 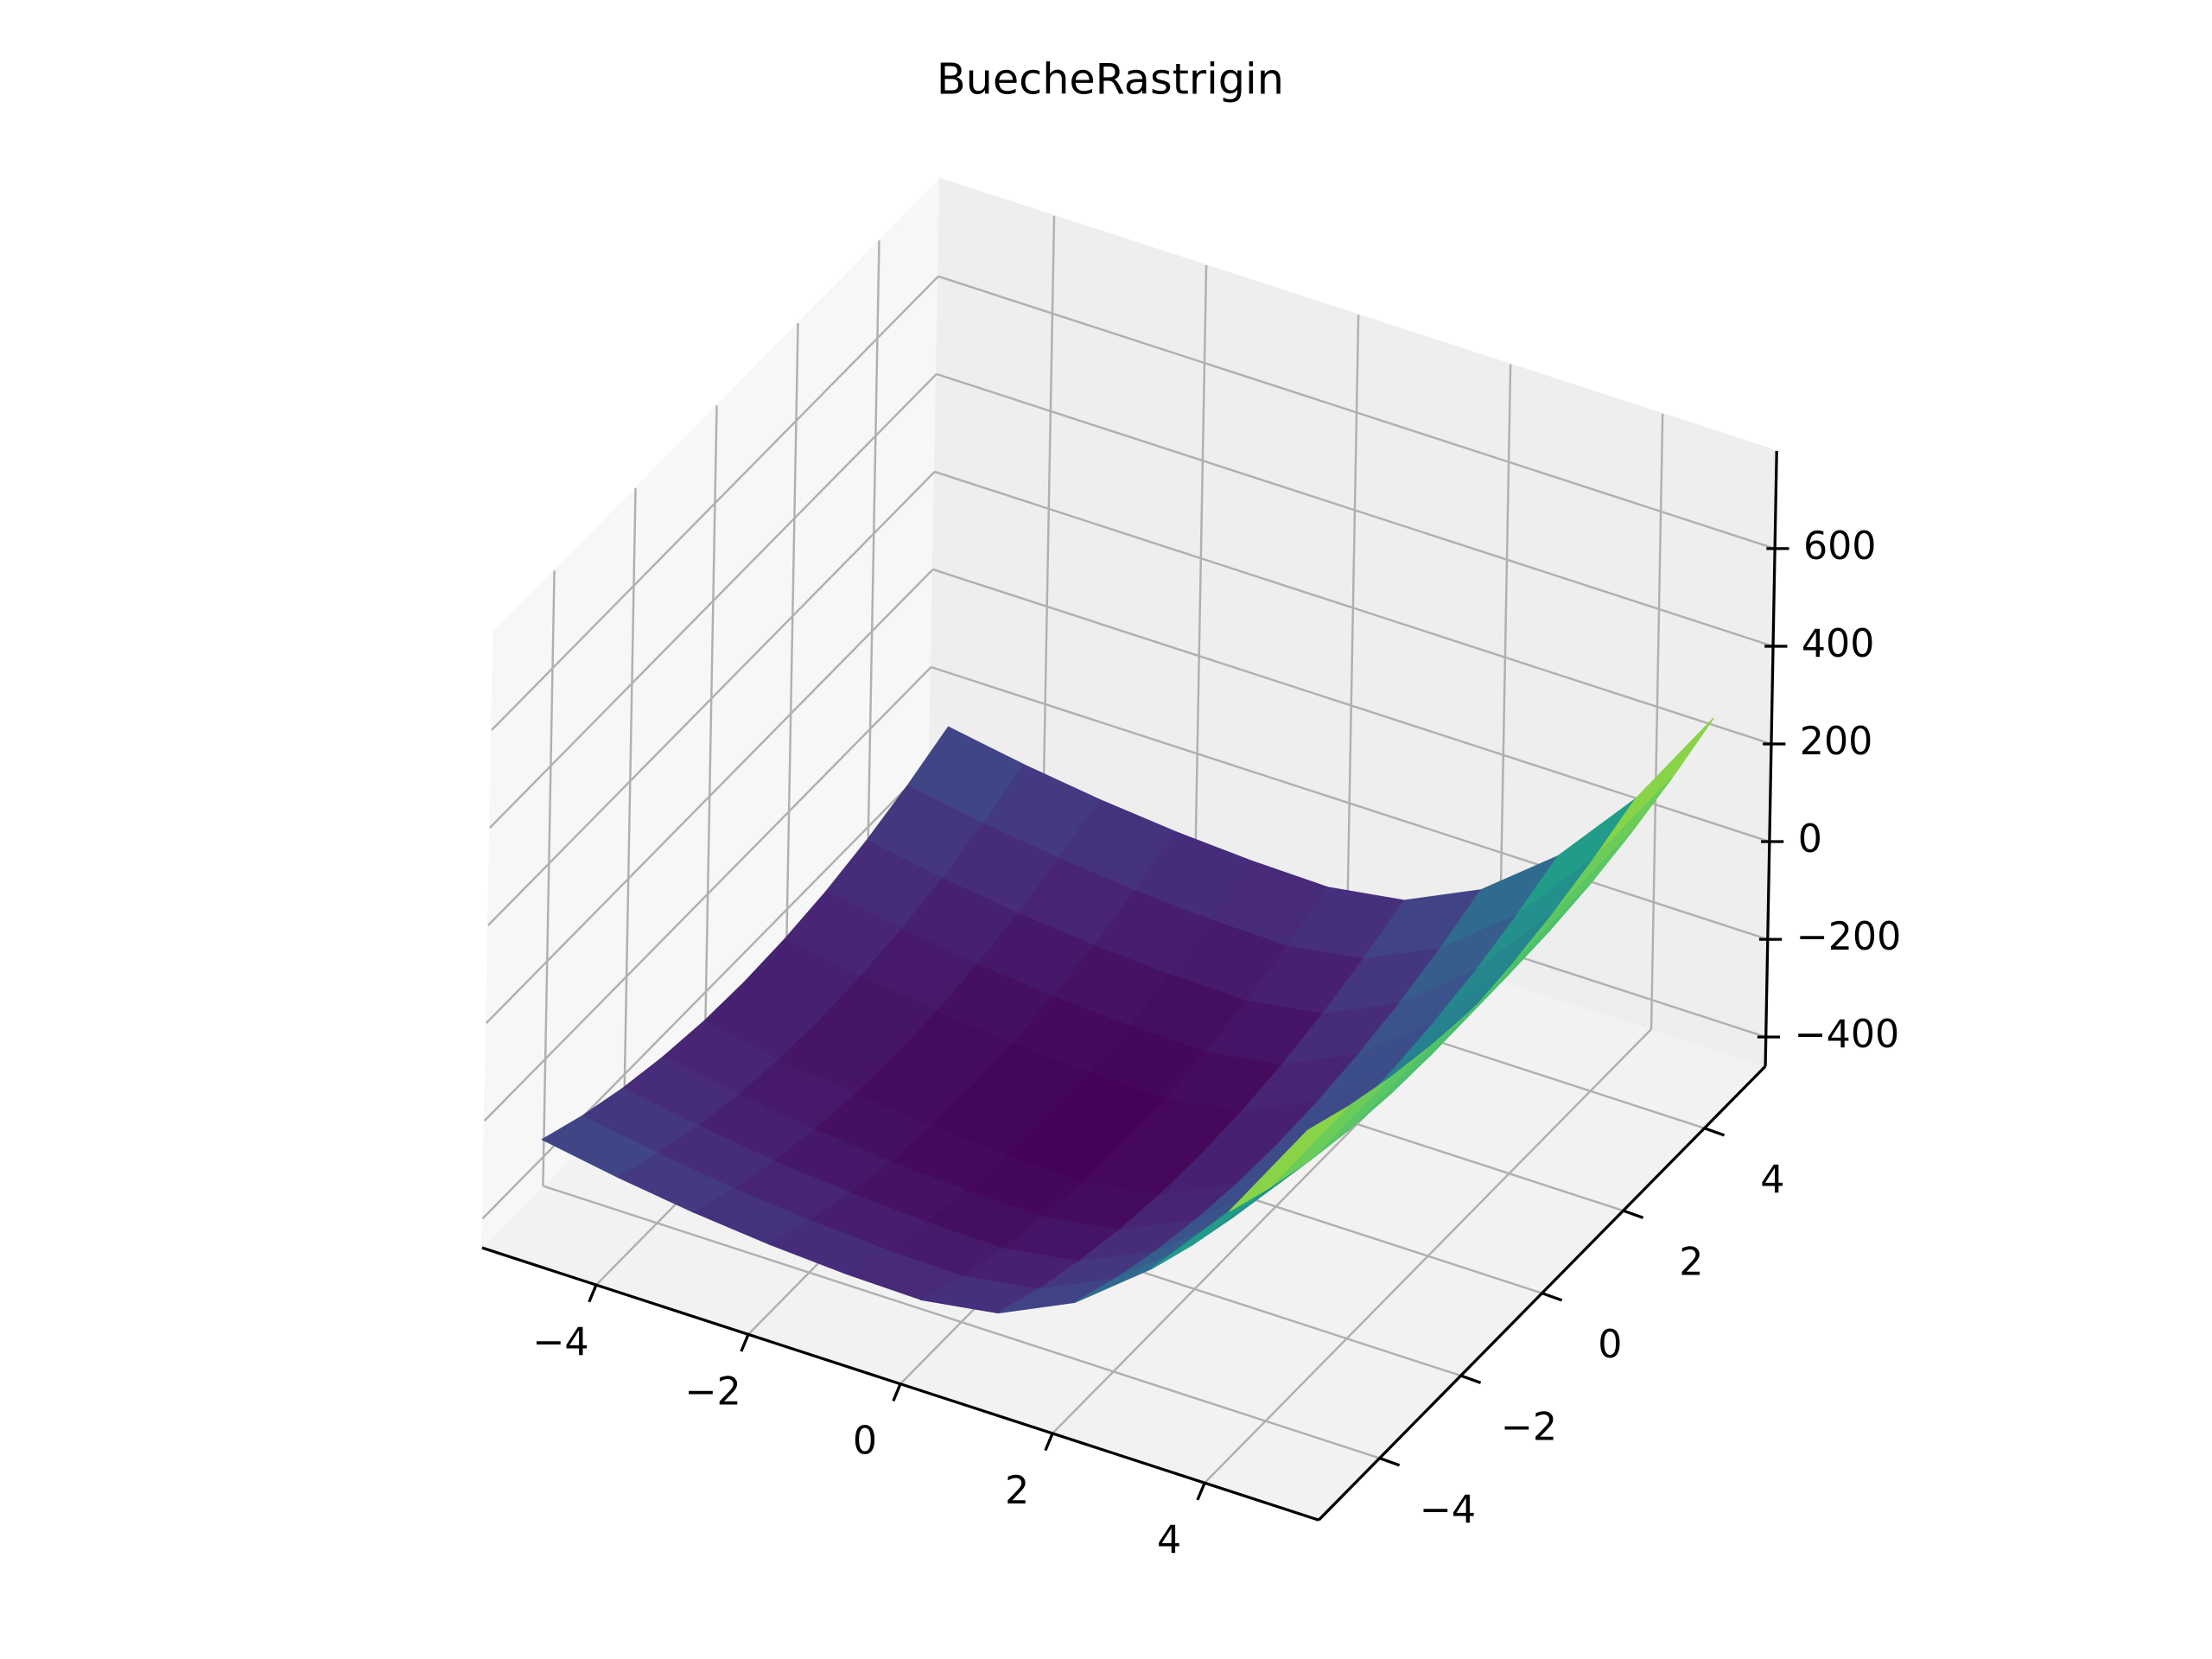 I want to click on z-tick-label: 600, so click(x=1840, y=546).